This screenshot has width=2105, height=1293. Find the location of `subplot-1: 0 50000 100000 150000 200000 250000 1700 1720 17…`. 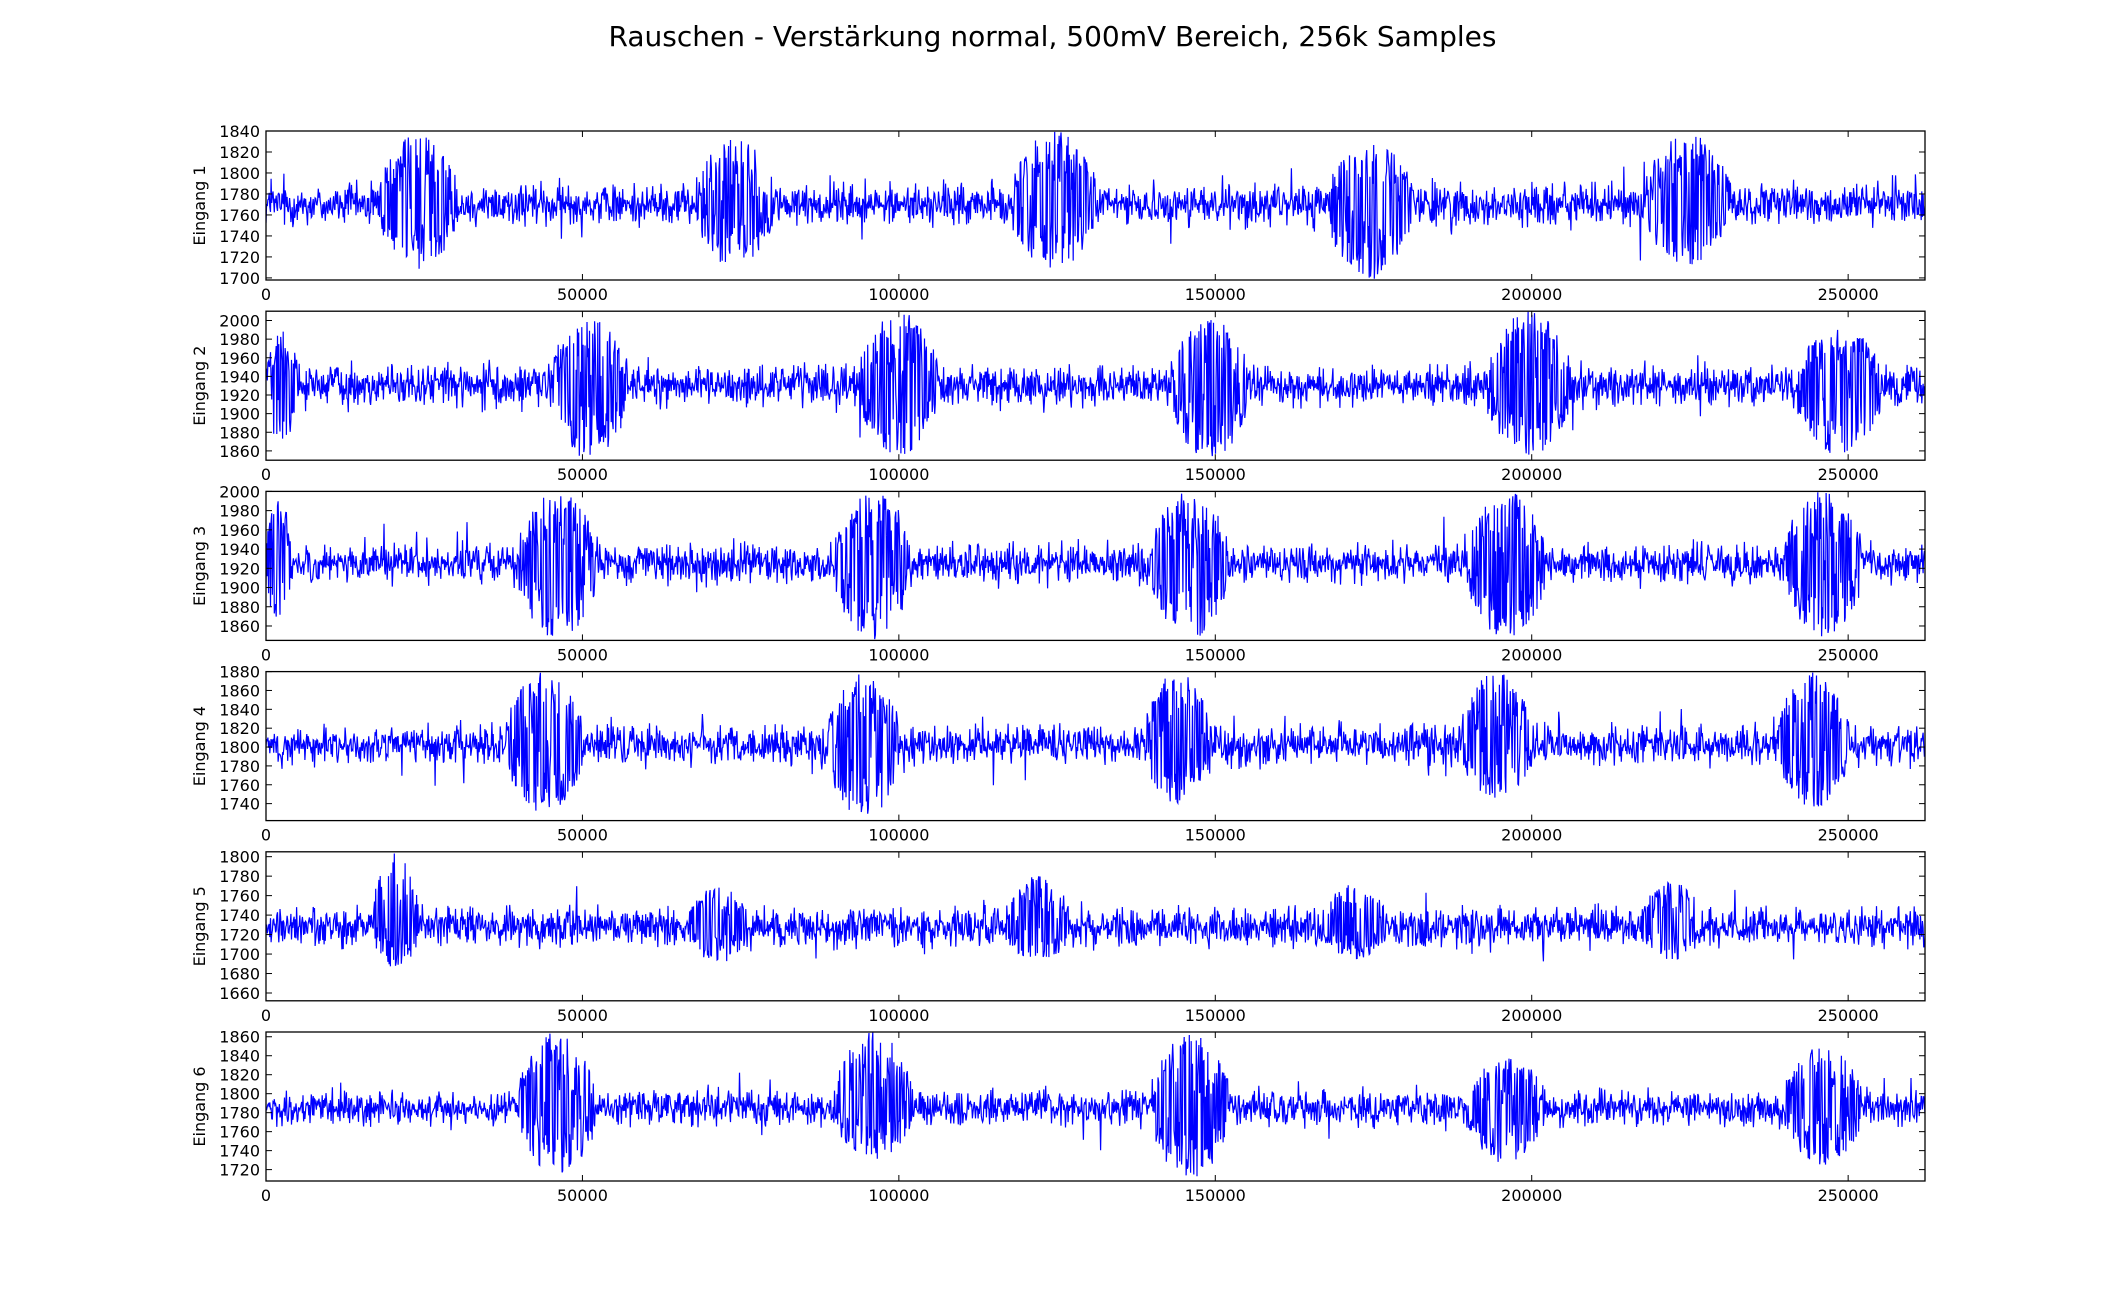

subplot-1: 0 50000 100000 150000 200000 250000 1700 1720 17… is located at coordinates (1058, 213).